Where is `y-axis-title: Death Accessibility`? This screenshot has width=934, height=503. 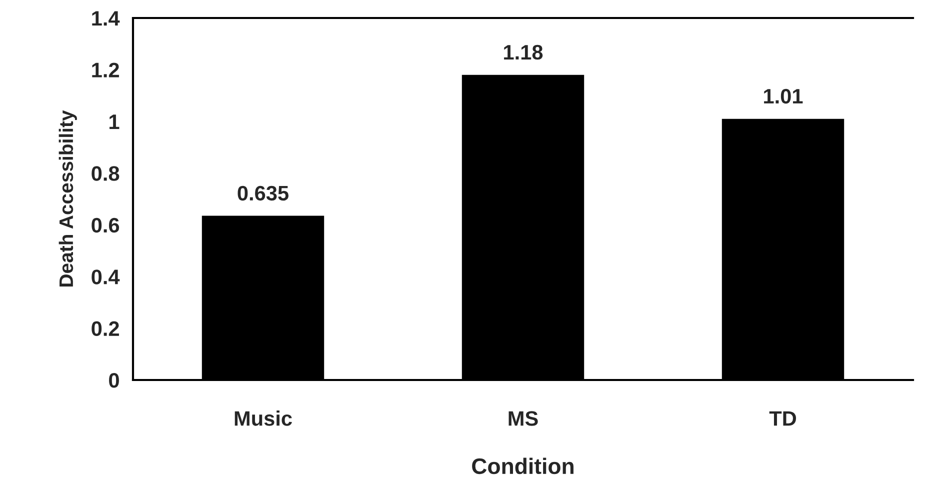 y-axis-title: Death Accessibility is located at coordinates (67, 198).